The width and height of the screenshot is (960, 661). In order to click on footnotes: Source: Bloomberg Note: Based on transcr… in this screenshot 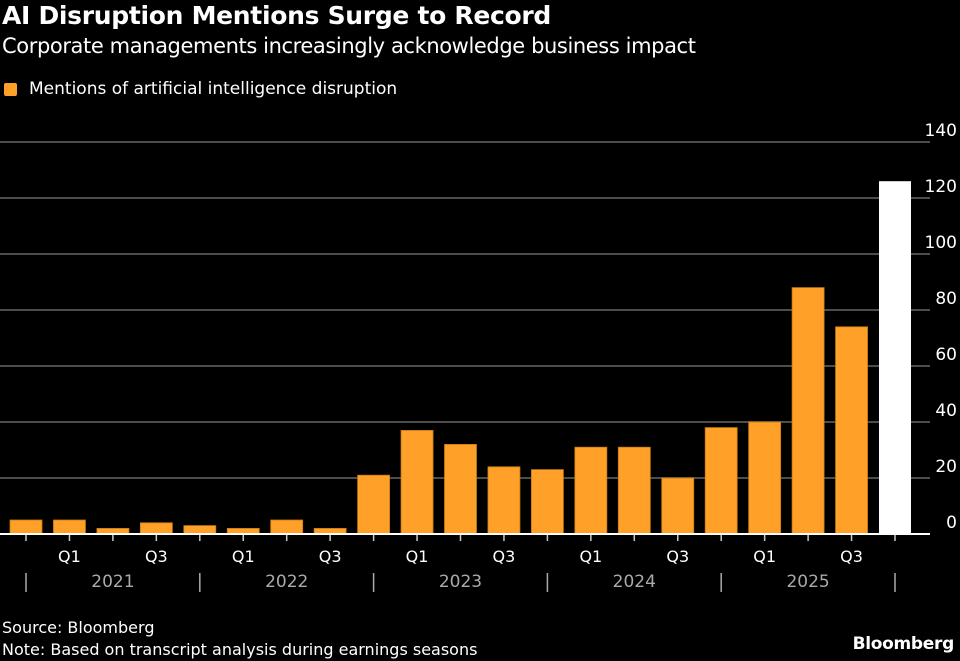, I will do `click(239, 639)`.